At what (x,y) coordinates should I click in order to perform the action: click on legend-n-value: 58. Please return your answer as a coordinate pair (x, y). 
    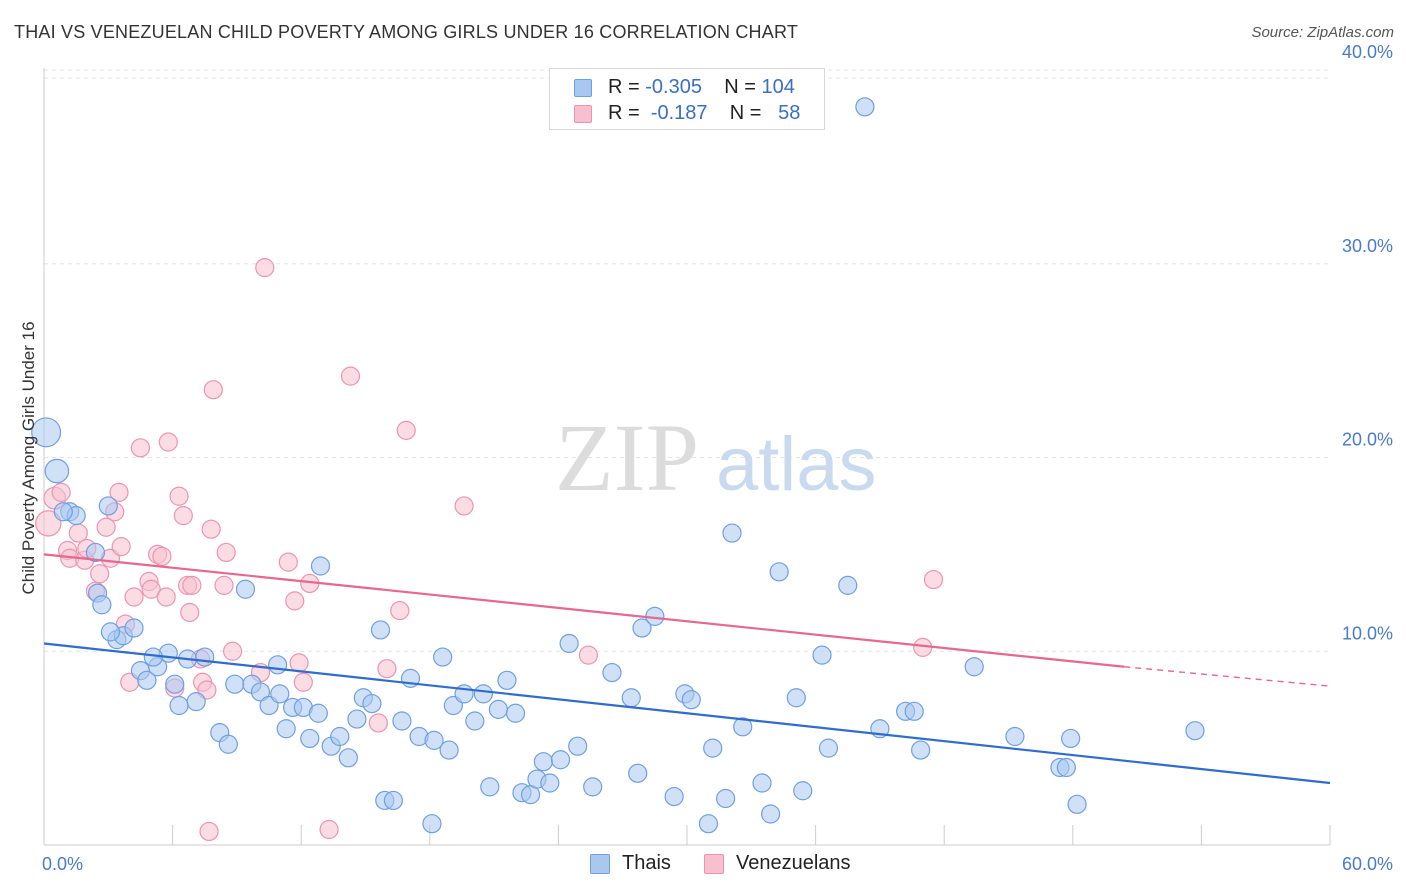
    Looking at the image, I should click on (789, 113).